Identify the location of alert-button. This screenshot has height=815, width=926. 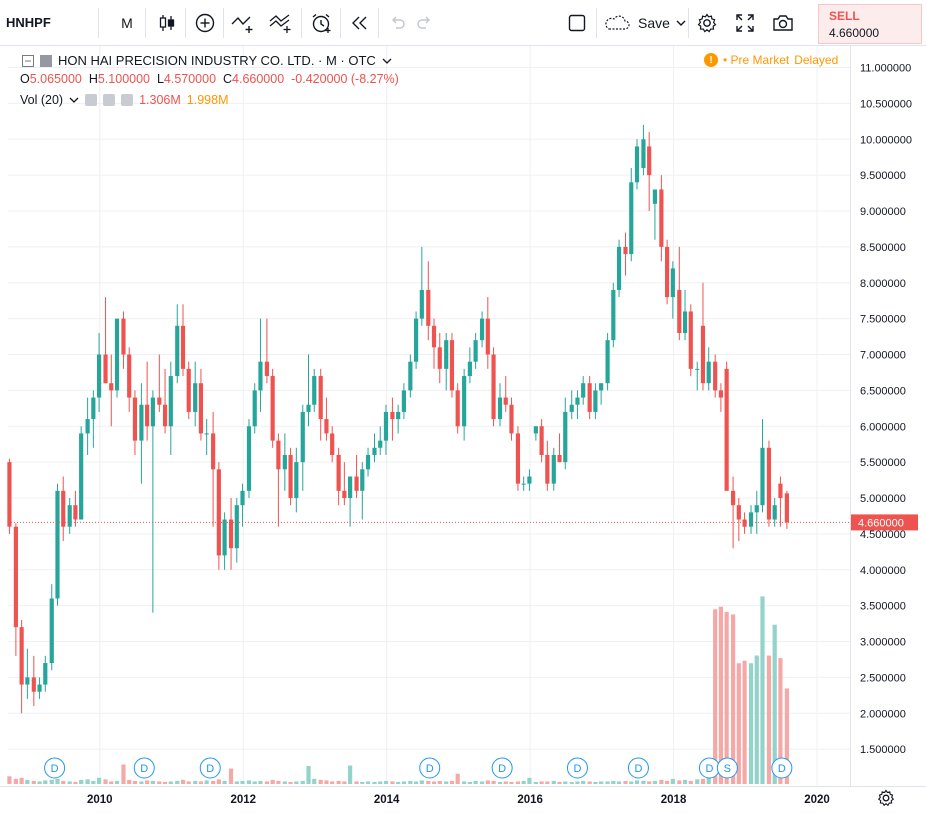
(321, 22).